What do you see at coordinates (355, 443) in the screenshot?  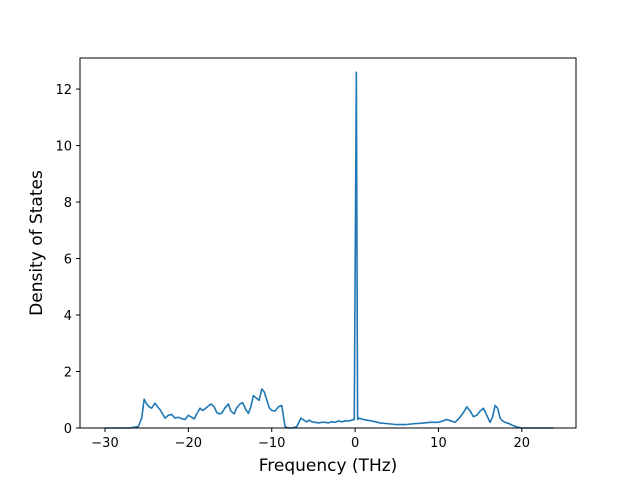 I see `x-tick-label: 0` at bounding box center [355, 443].